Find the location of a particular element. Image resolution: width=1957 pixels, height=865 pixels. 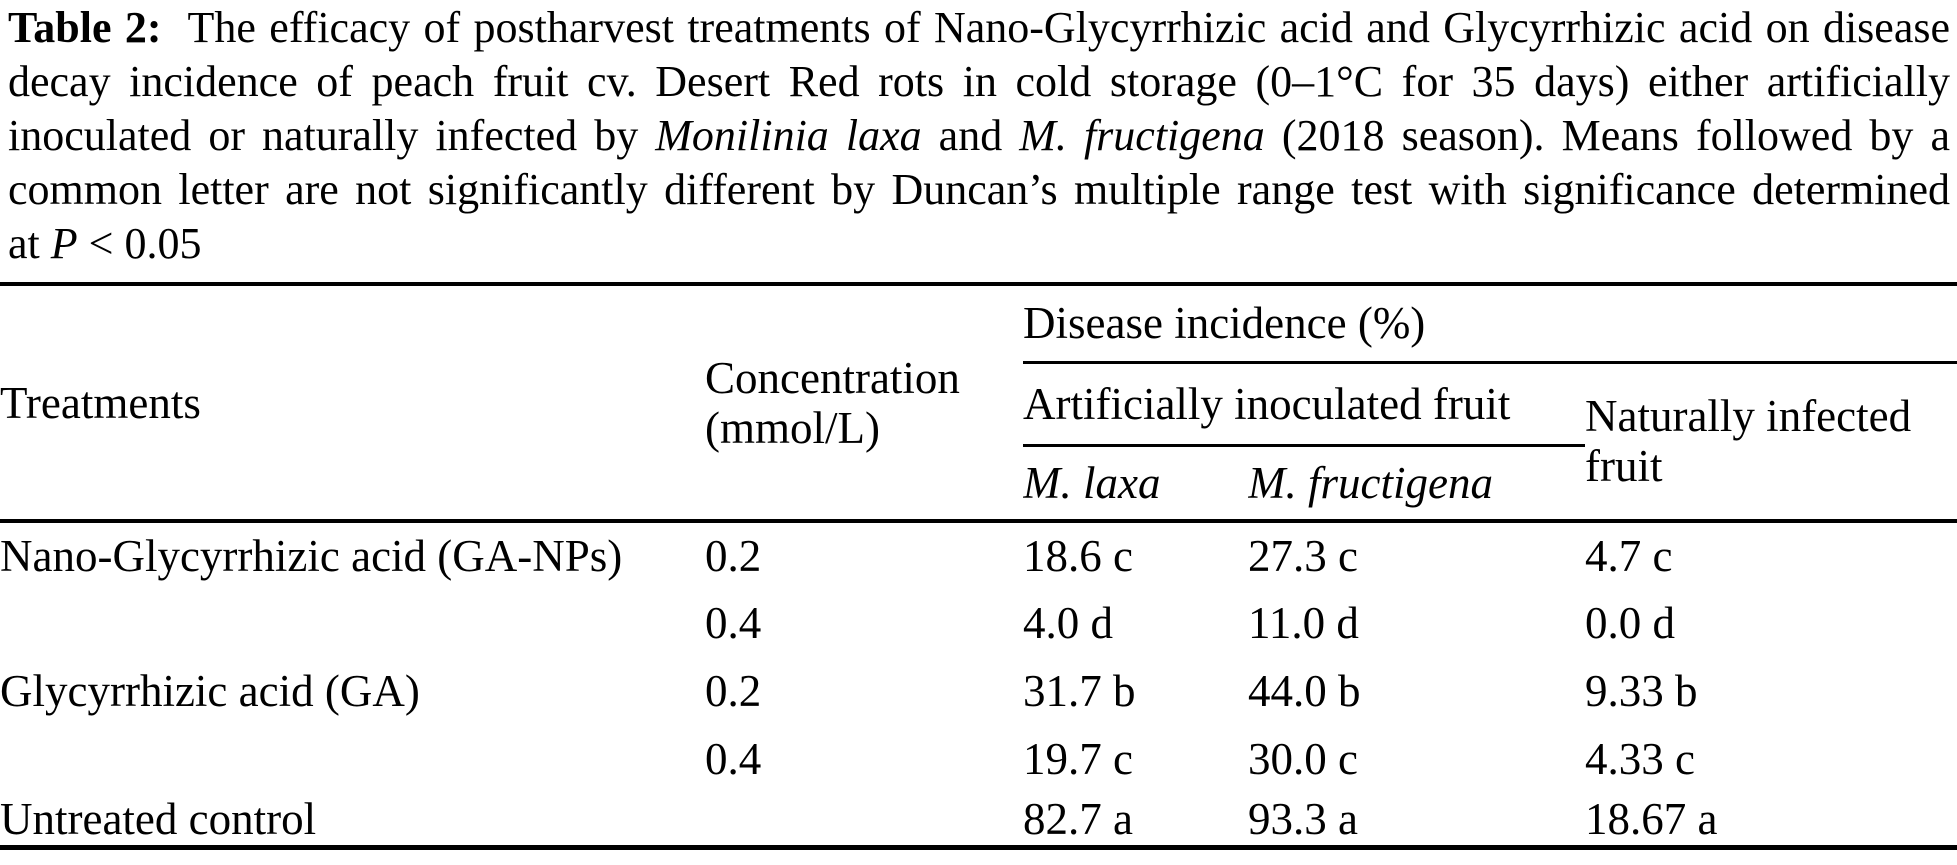

treatment-cell: Untreated control is located at coordinates (158, 818).